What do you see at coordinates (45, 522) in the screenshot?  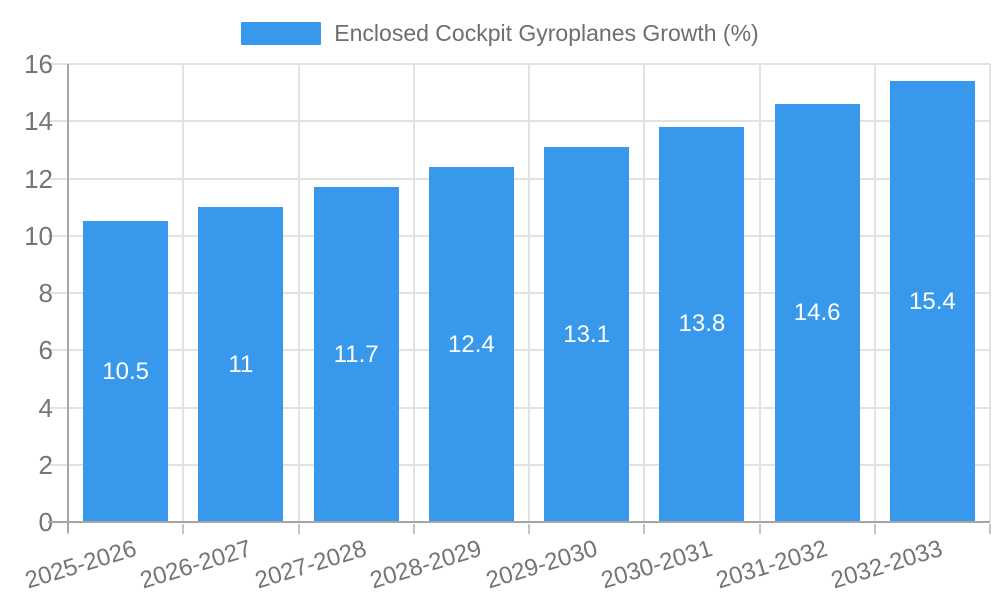 I see `y-axis-tick-label: 0` at bounding box center [45, 522].